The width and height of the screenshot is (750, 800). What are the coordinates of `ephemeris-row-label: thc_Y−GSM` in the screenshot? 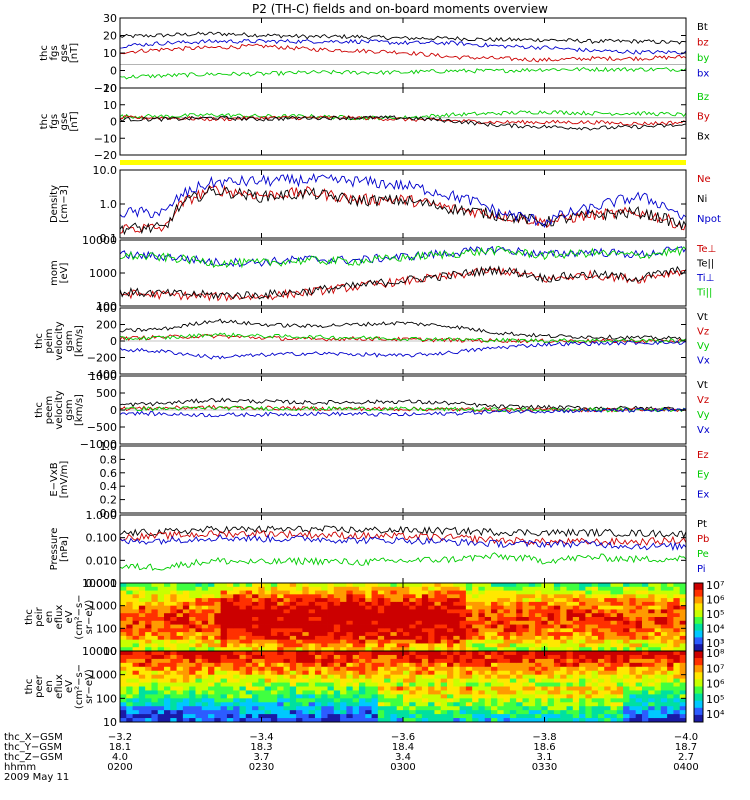 It's located at (33, 747).